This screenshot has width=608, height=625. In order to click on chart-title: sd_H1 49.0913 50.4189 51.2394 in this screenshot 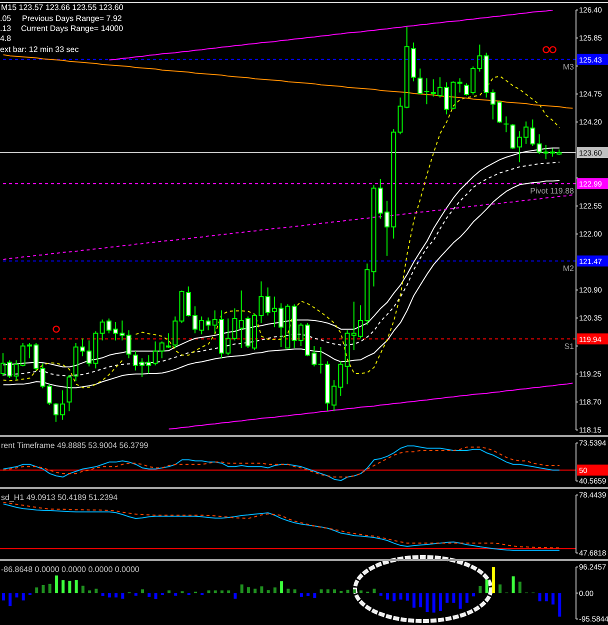, I will do `click(59, 497)`.